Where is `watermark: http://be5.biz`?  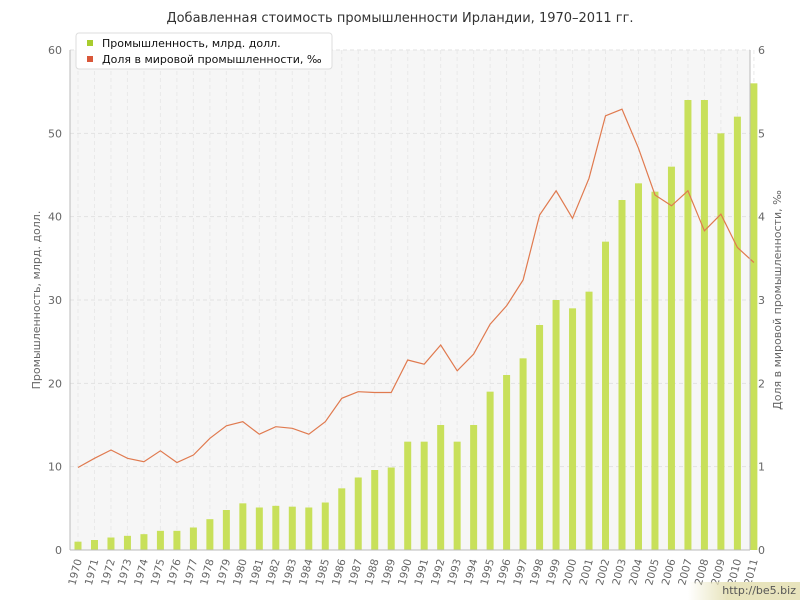 watermark: http://be5.biz is located at coordinates (744, 591).